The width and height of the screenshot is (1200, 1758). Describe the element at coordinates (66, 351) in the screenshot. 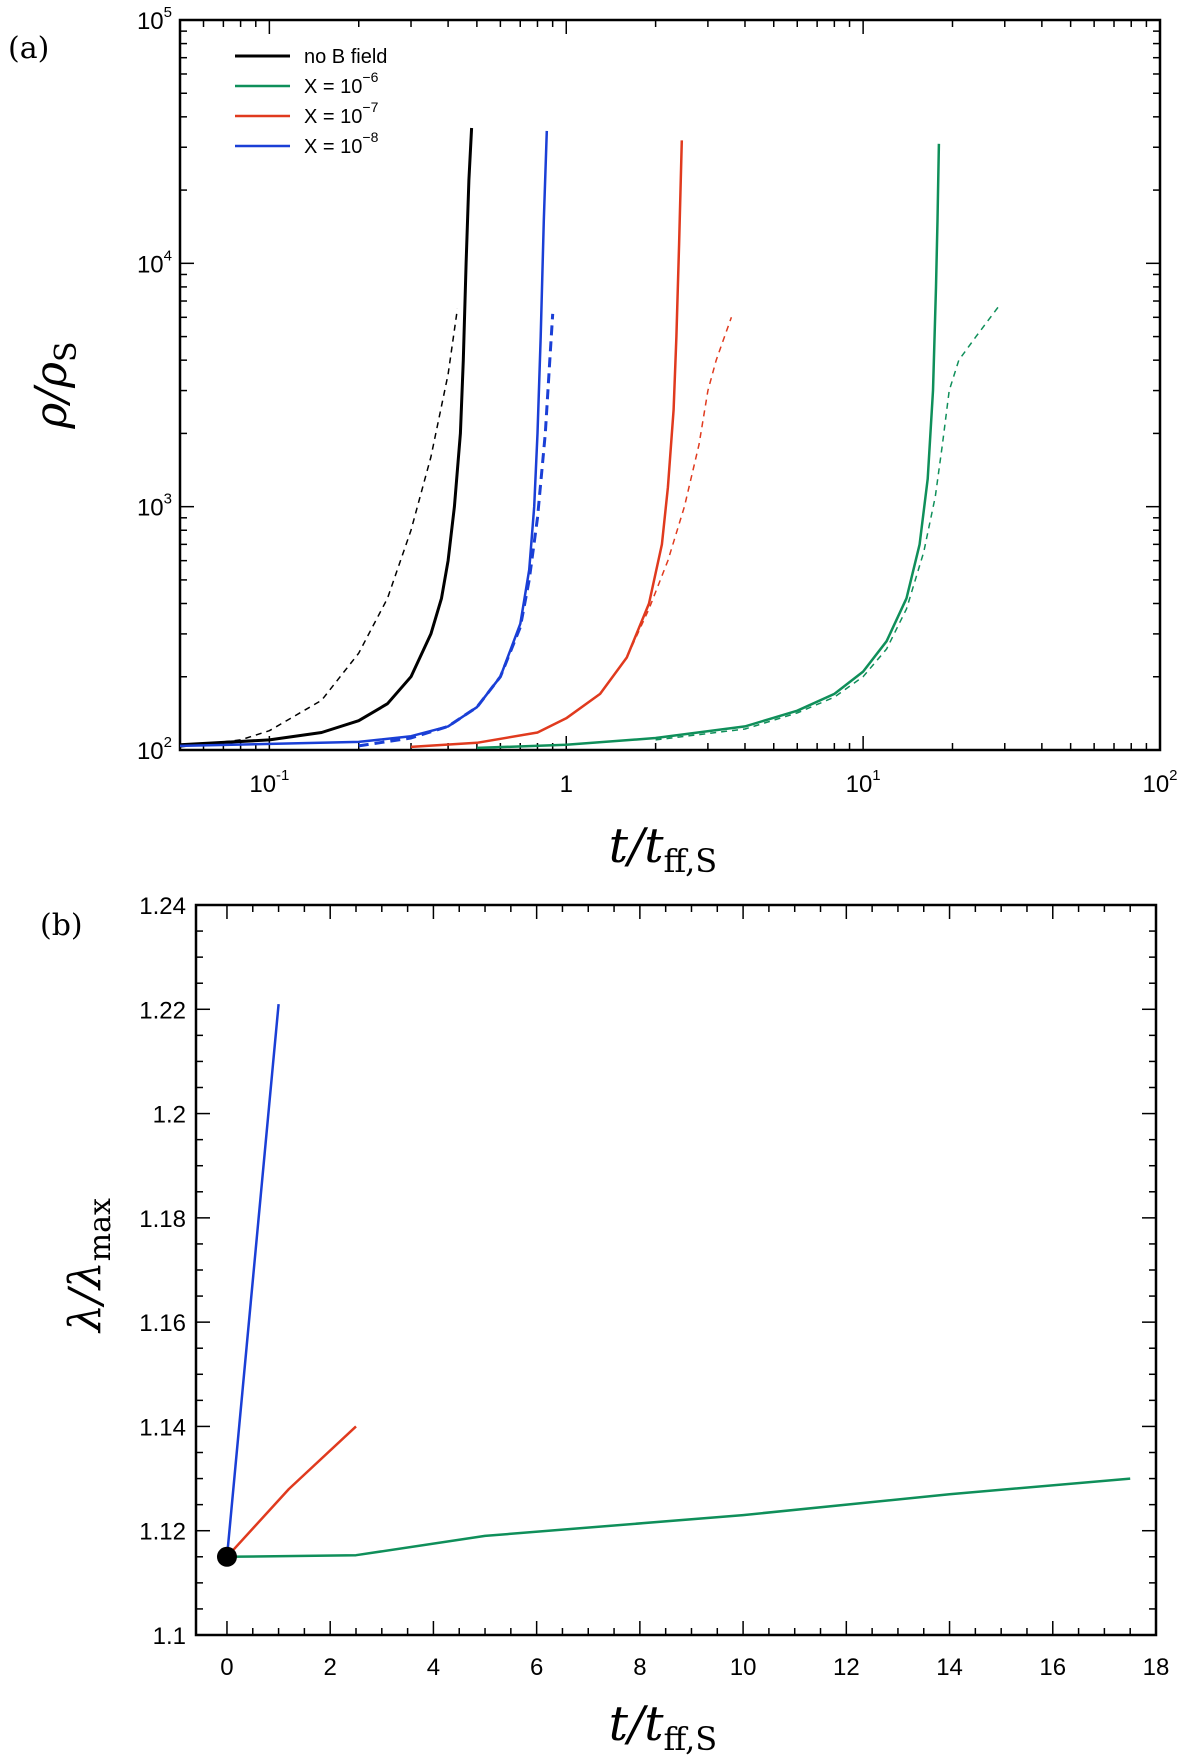

I see `panel-a-ylabel-sub: S` at that location.